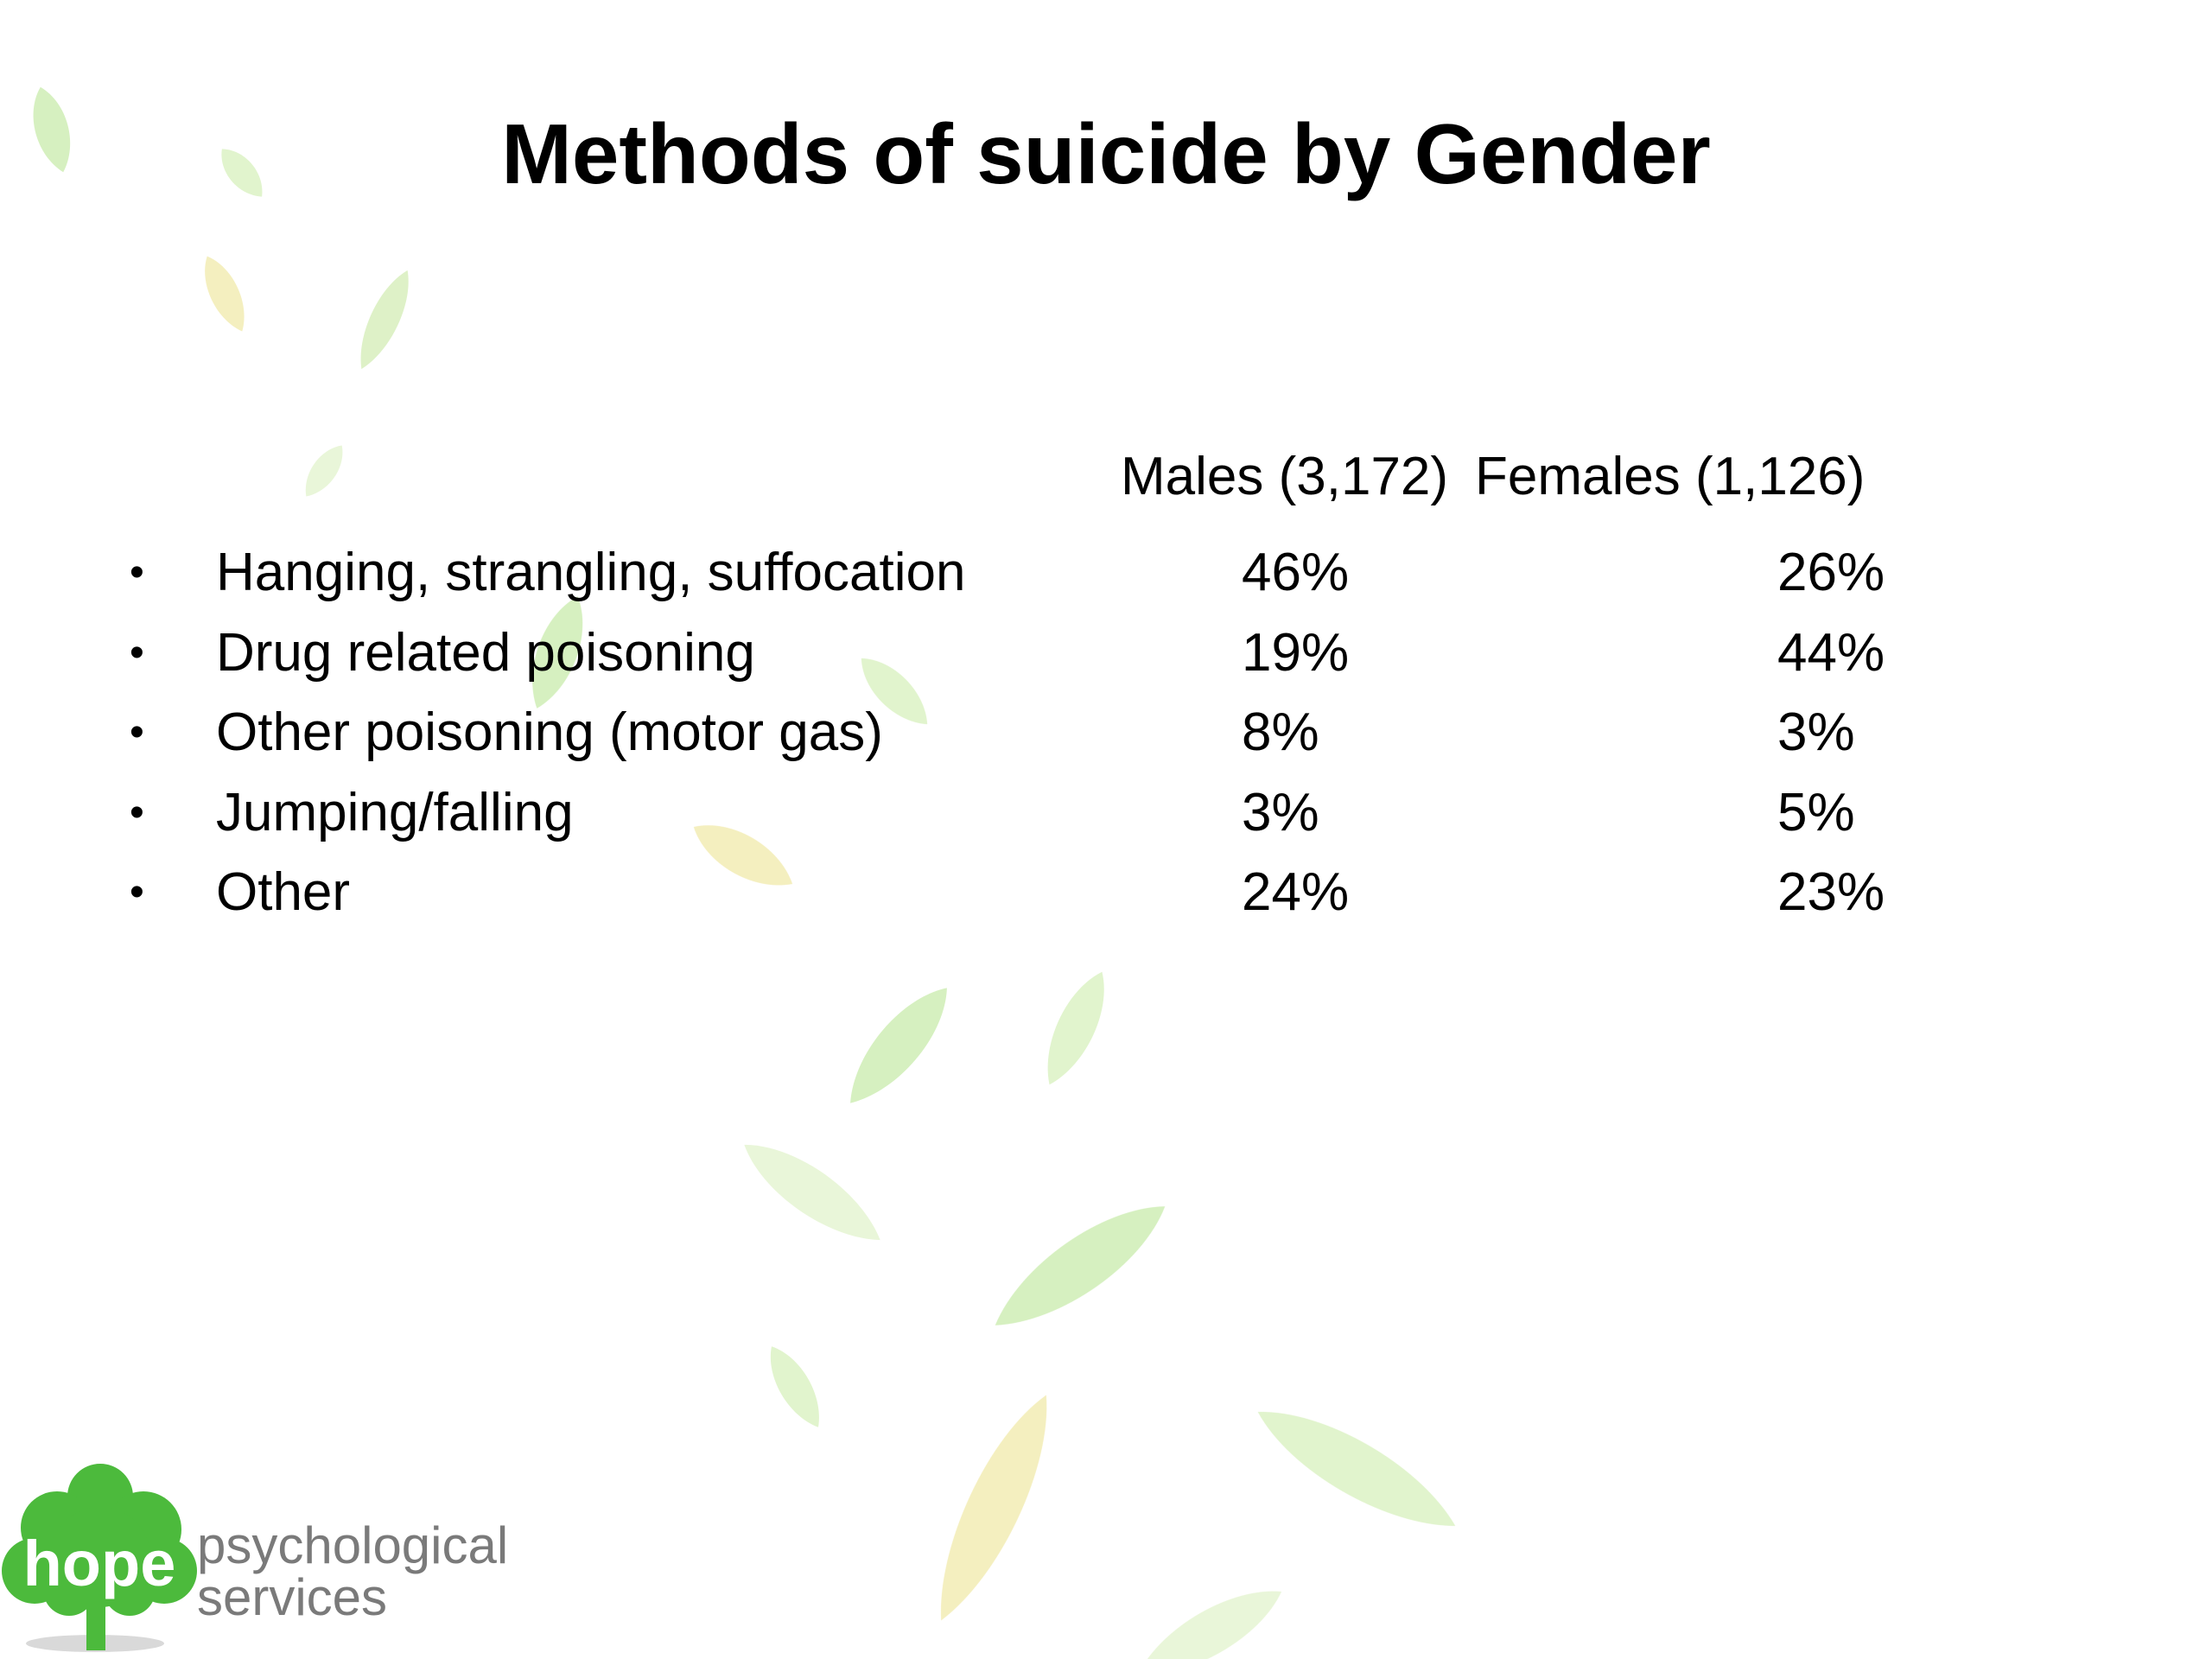 The height and width of the screenshot is (1659, 2212). I want to click on method-label: Drug related poisoning, so click(485, 653).